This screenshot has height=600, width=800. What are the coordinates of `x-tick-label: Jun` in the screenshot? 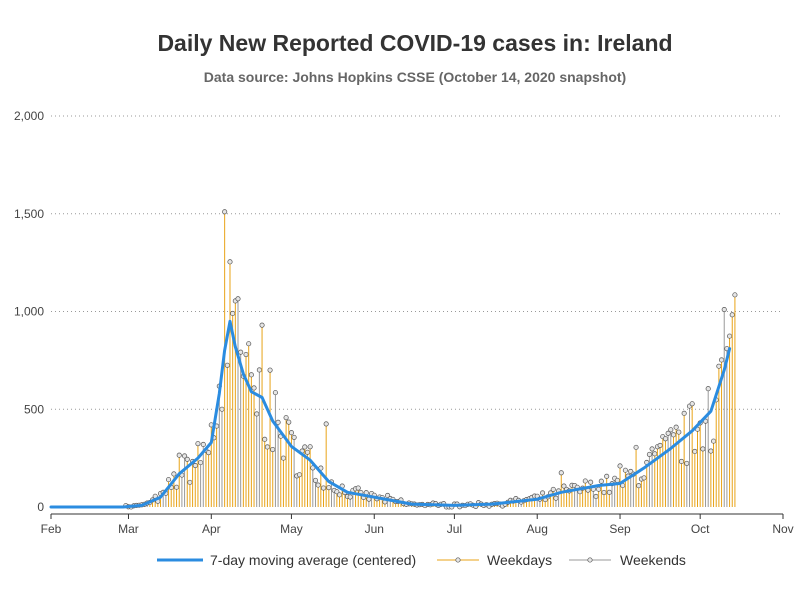 It's located at (374, 529).